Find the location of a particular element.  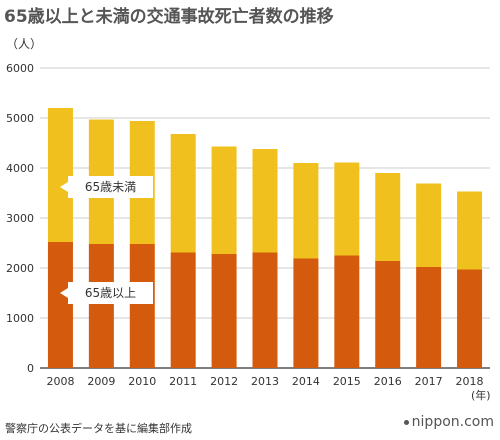

x-tick-label: 2015 is located at coordinates (347, 381).